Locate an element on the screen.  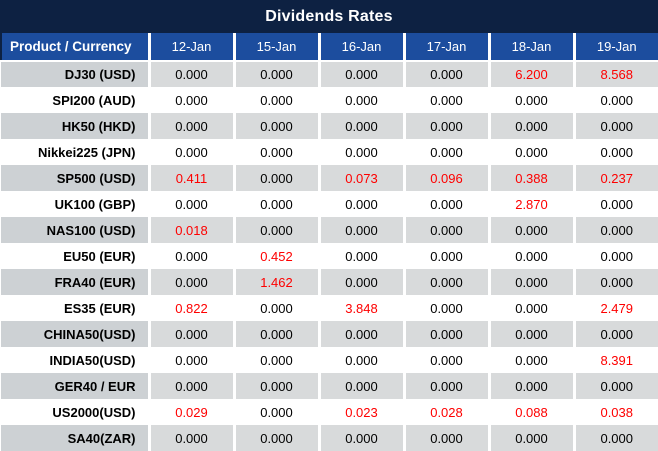
dividend-value-cell: 0.073 is located at coordinates (362, 178).